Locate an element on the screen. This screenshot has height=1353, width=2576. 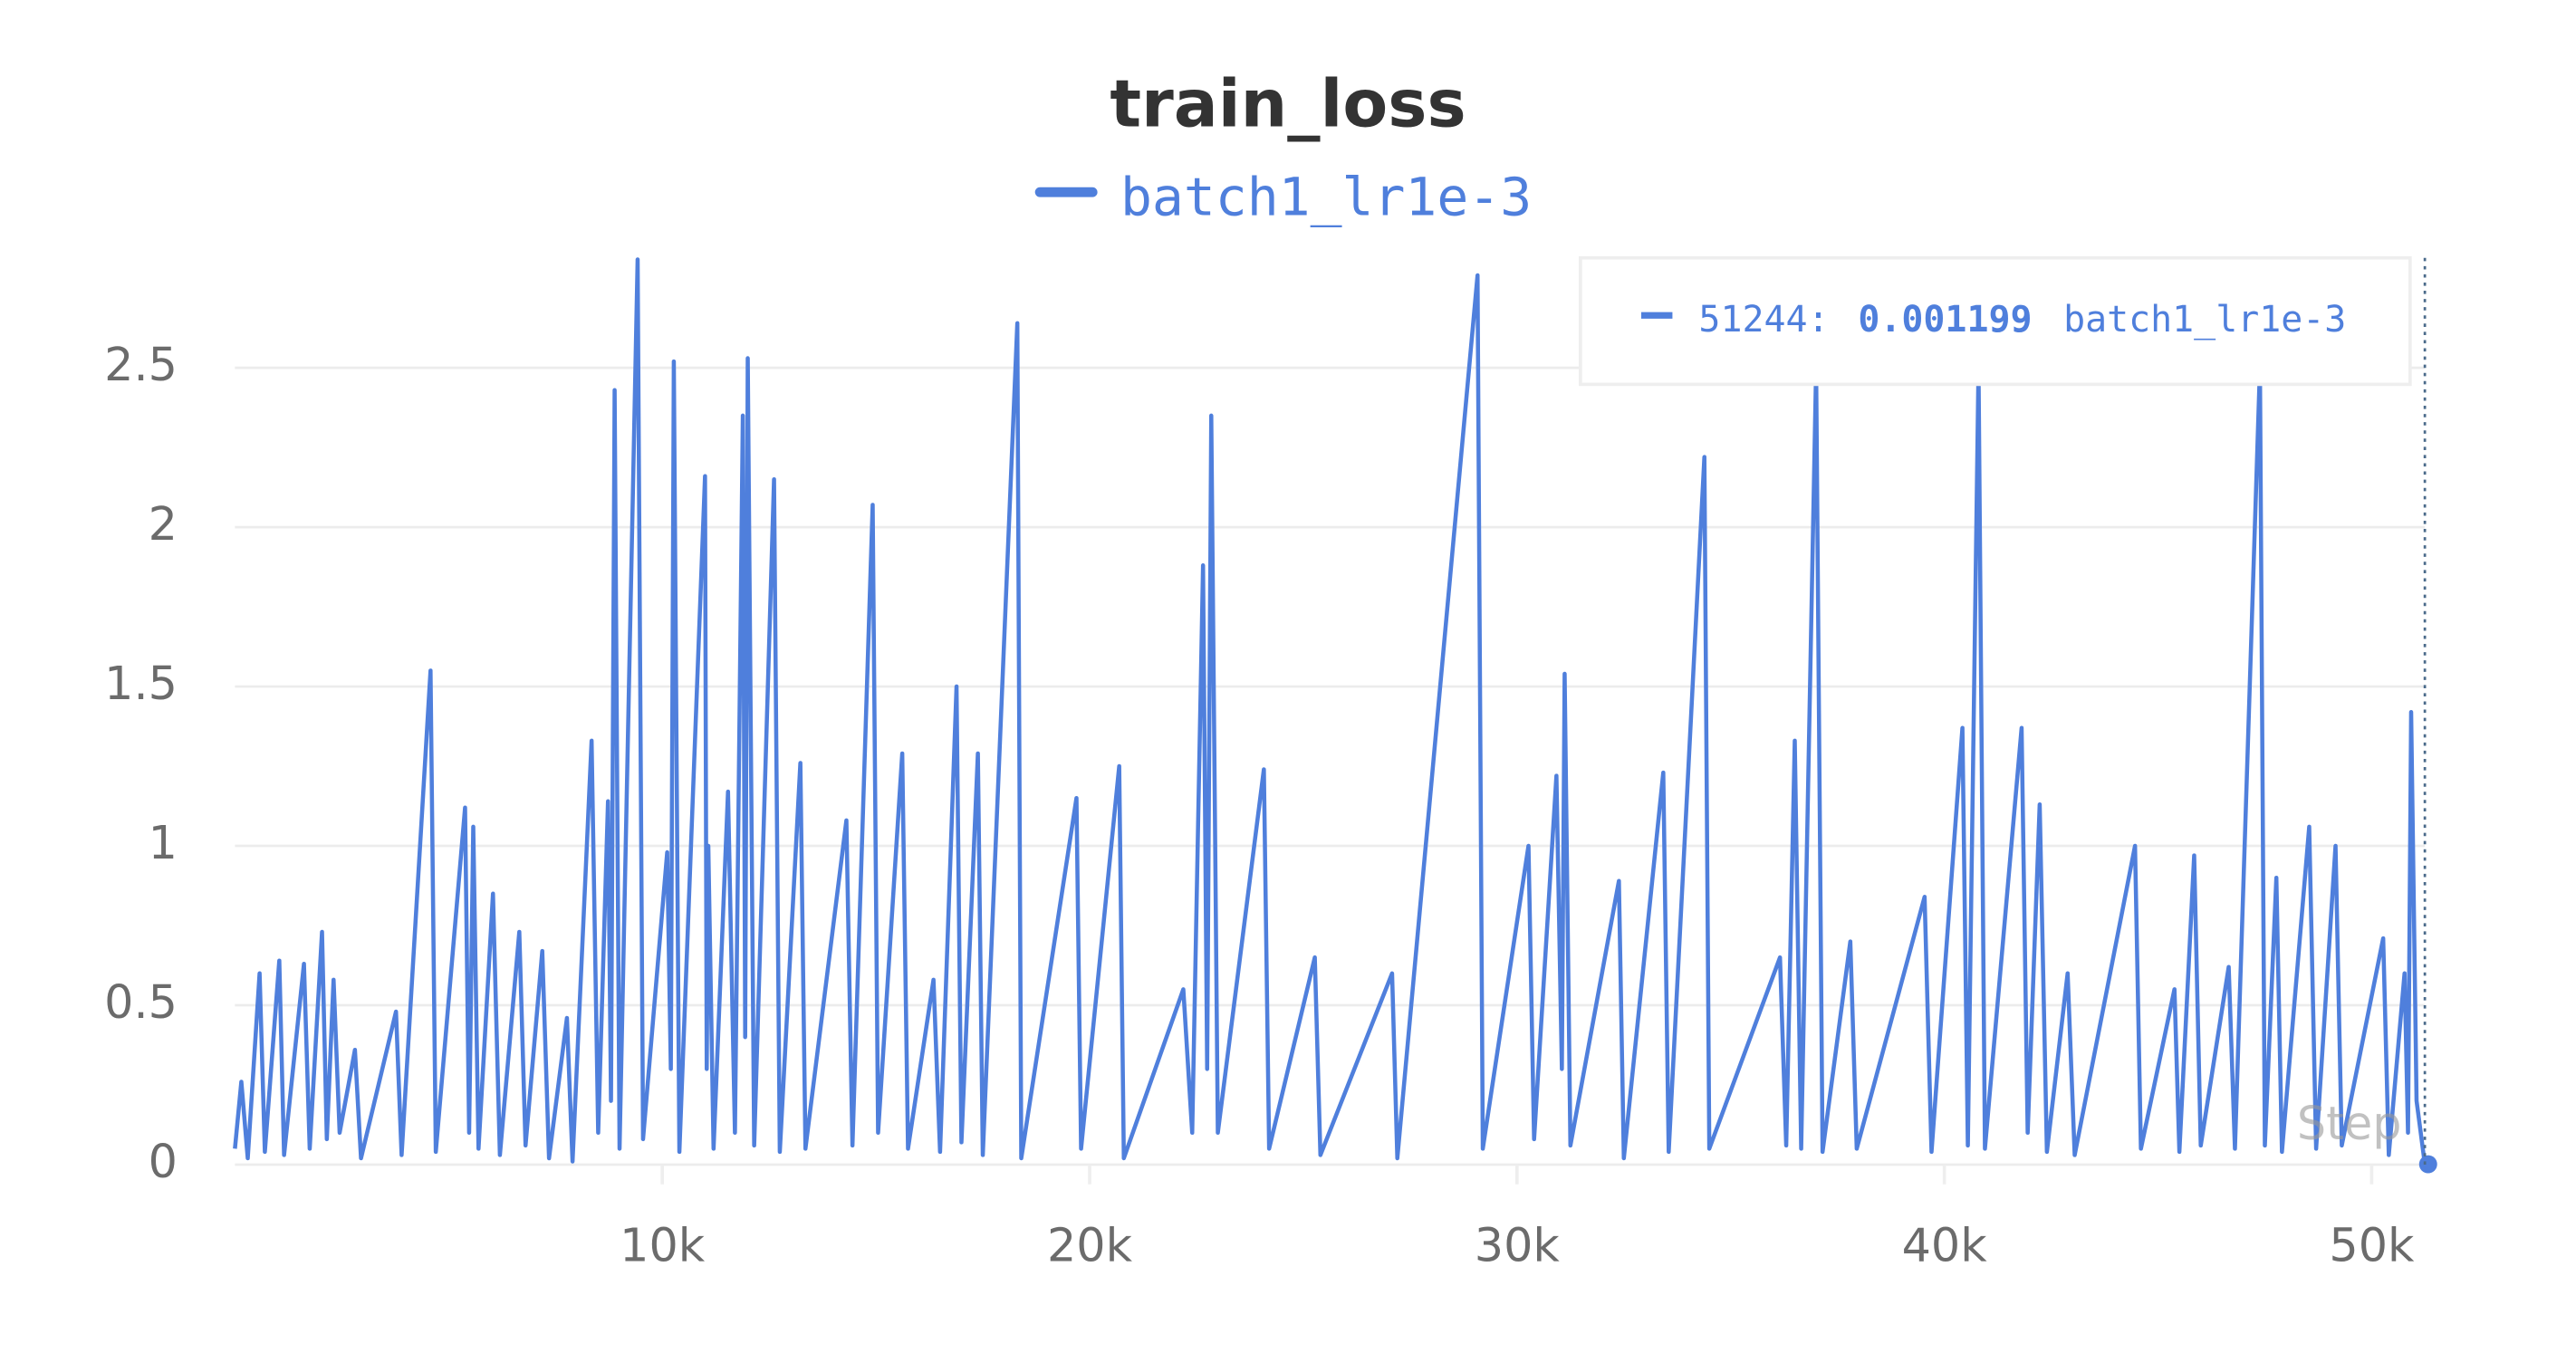
tooltip-series: batch1_lr1e-3 is located at coordinates (2204, 320).